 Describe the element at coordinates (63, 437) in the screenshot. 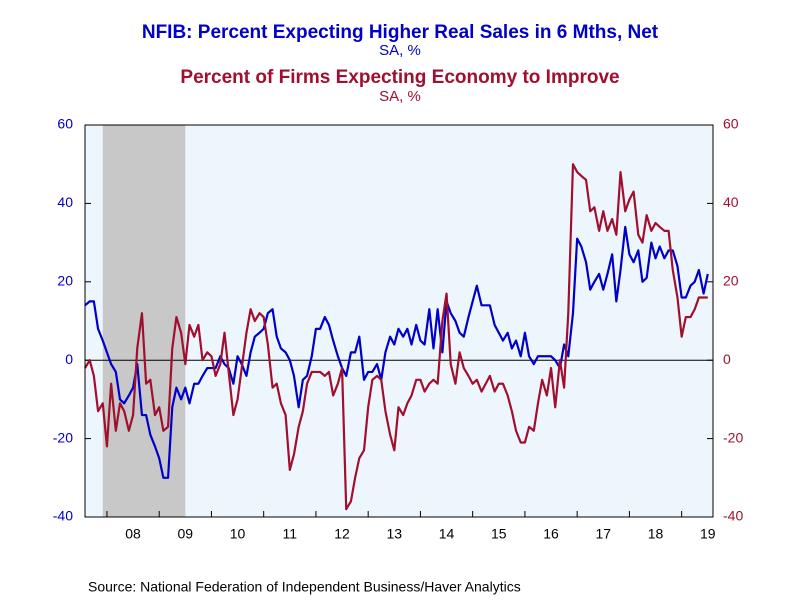

I see `y-tick-label: -20` at that location.